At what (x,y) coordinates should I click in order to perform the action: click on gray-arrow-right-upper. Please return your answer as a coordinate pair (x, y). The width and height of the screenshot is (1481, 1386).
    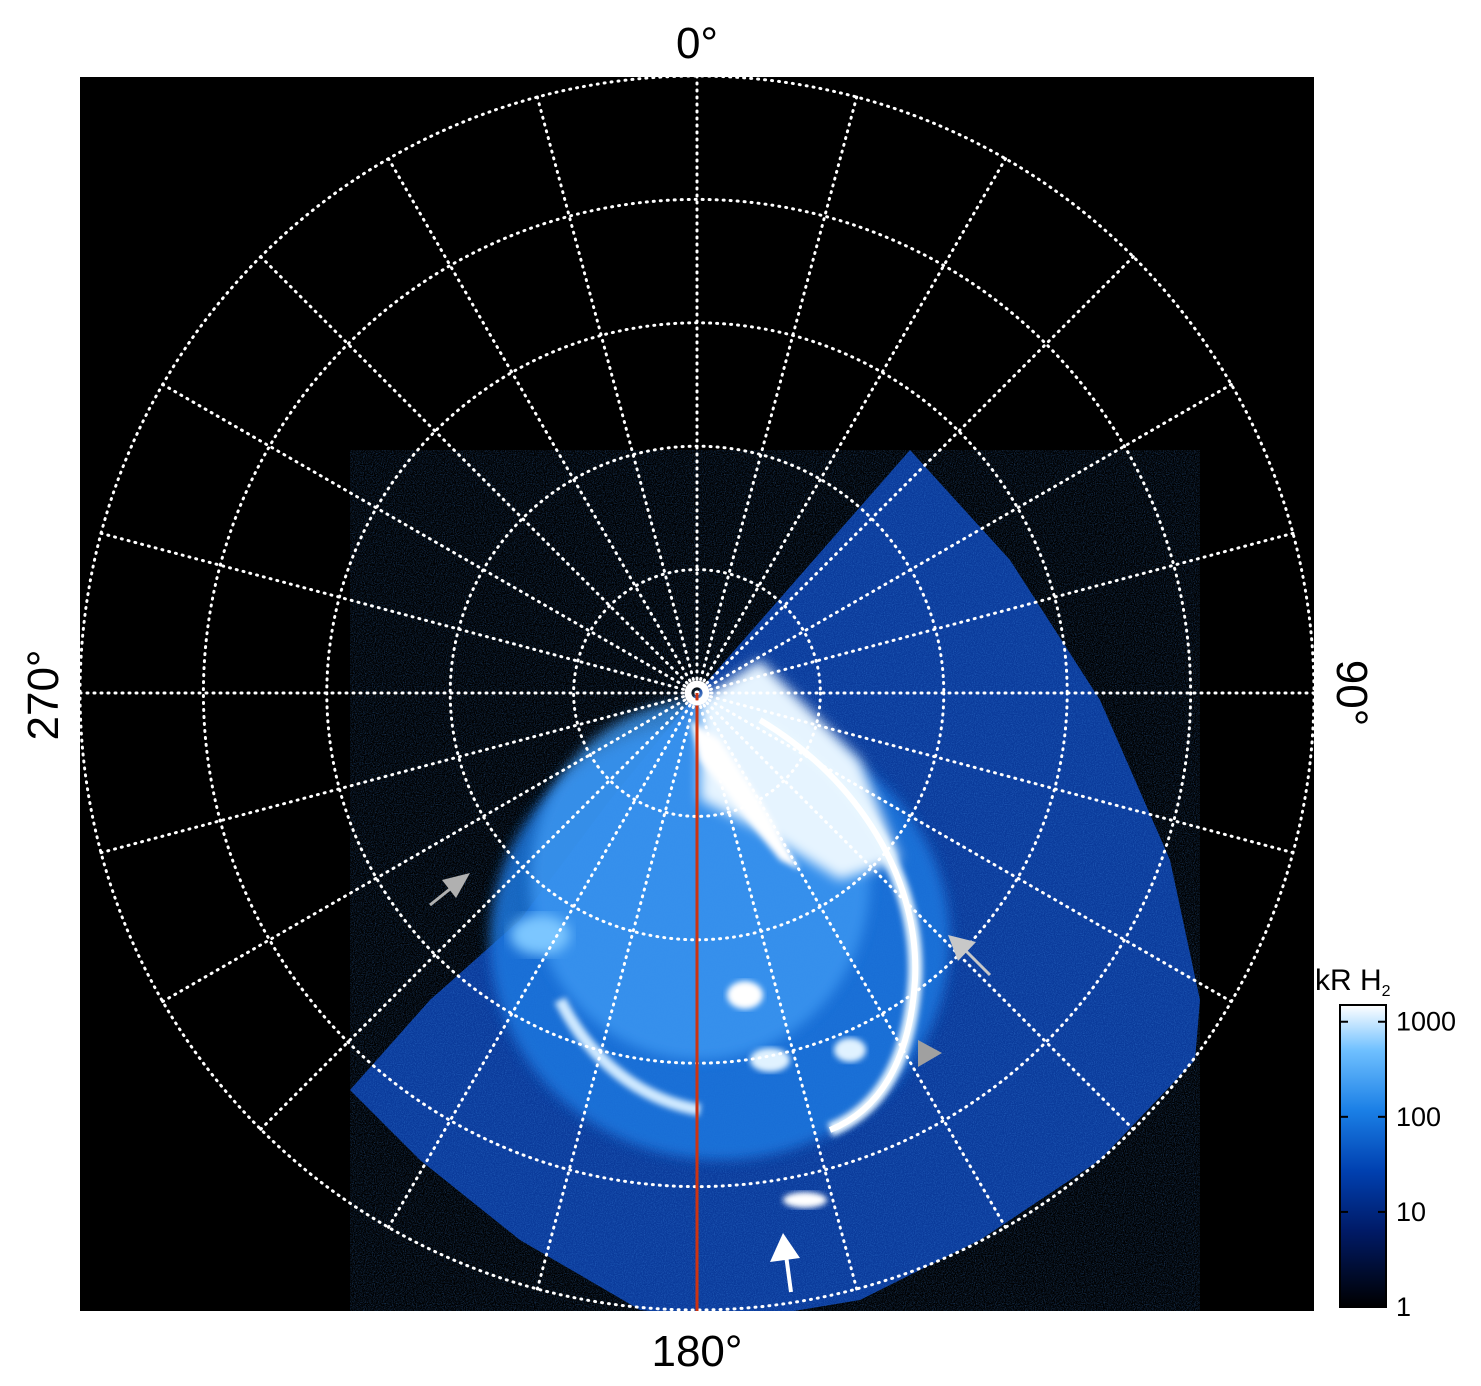
    Looking at the image, I should click on (970, 956).